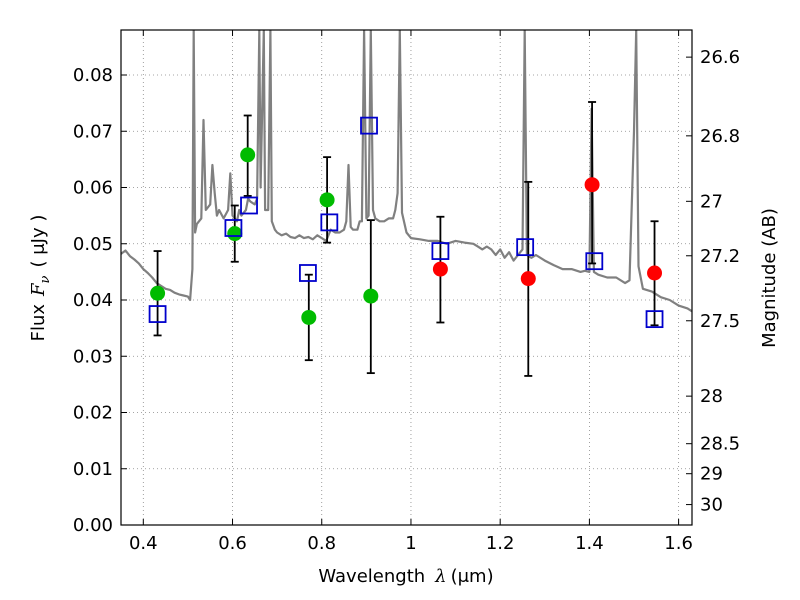  Describe the element at coordinates (678, 543) in the screenshot. I see `x-tick-label: 1.6` at that location.